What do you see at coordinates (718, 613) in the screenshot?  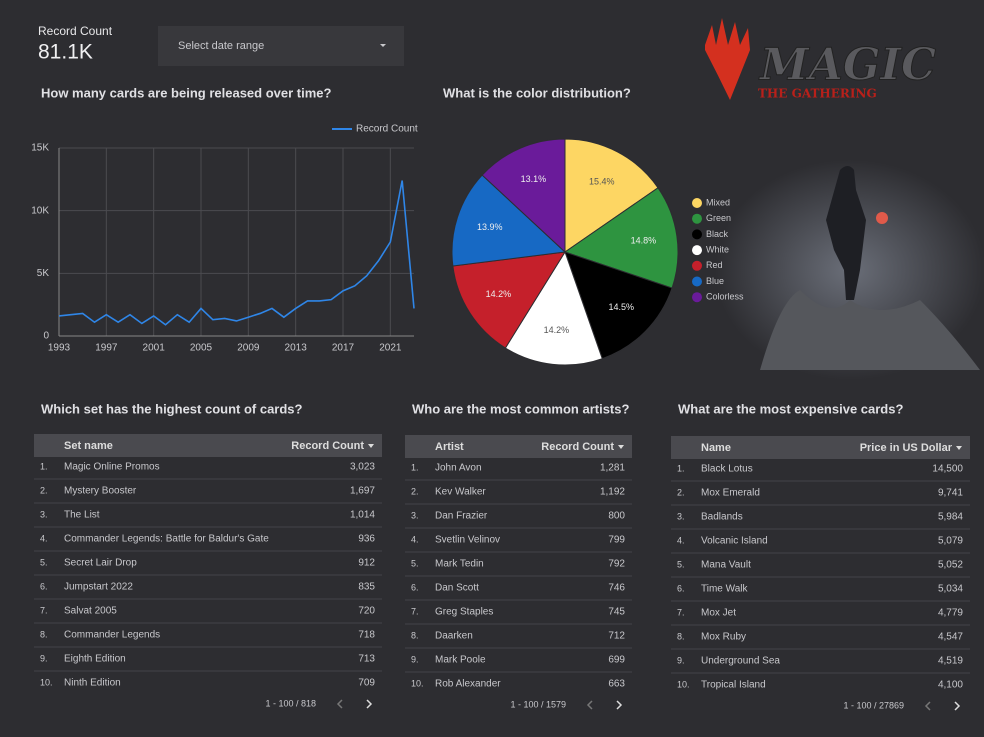 I see `cell: Mox Jet` at bounding box center [718, 613].